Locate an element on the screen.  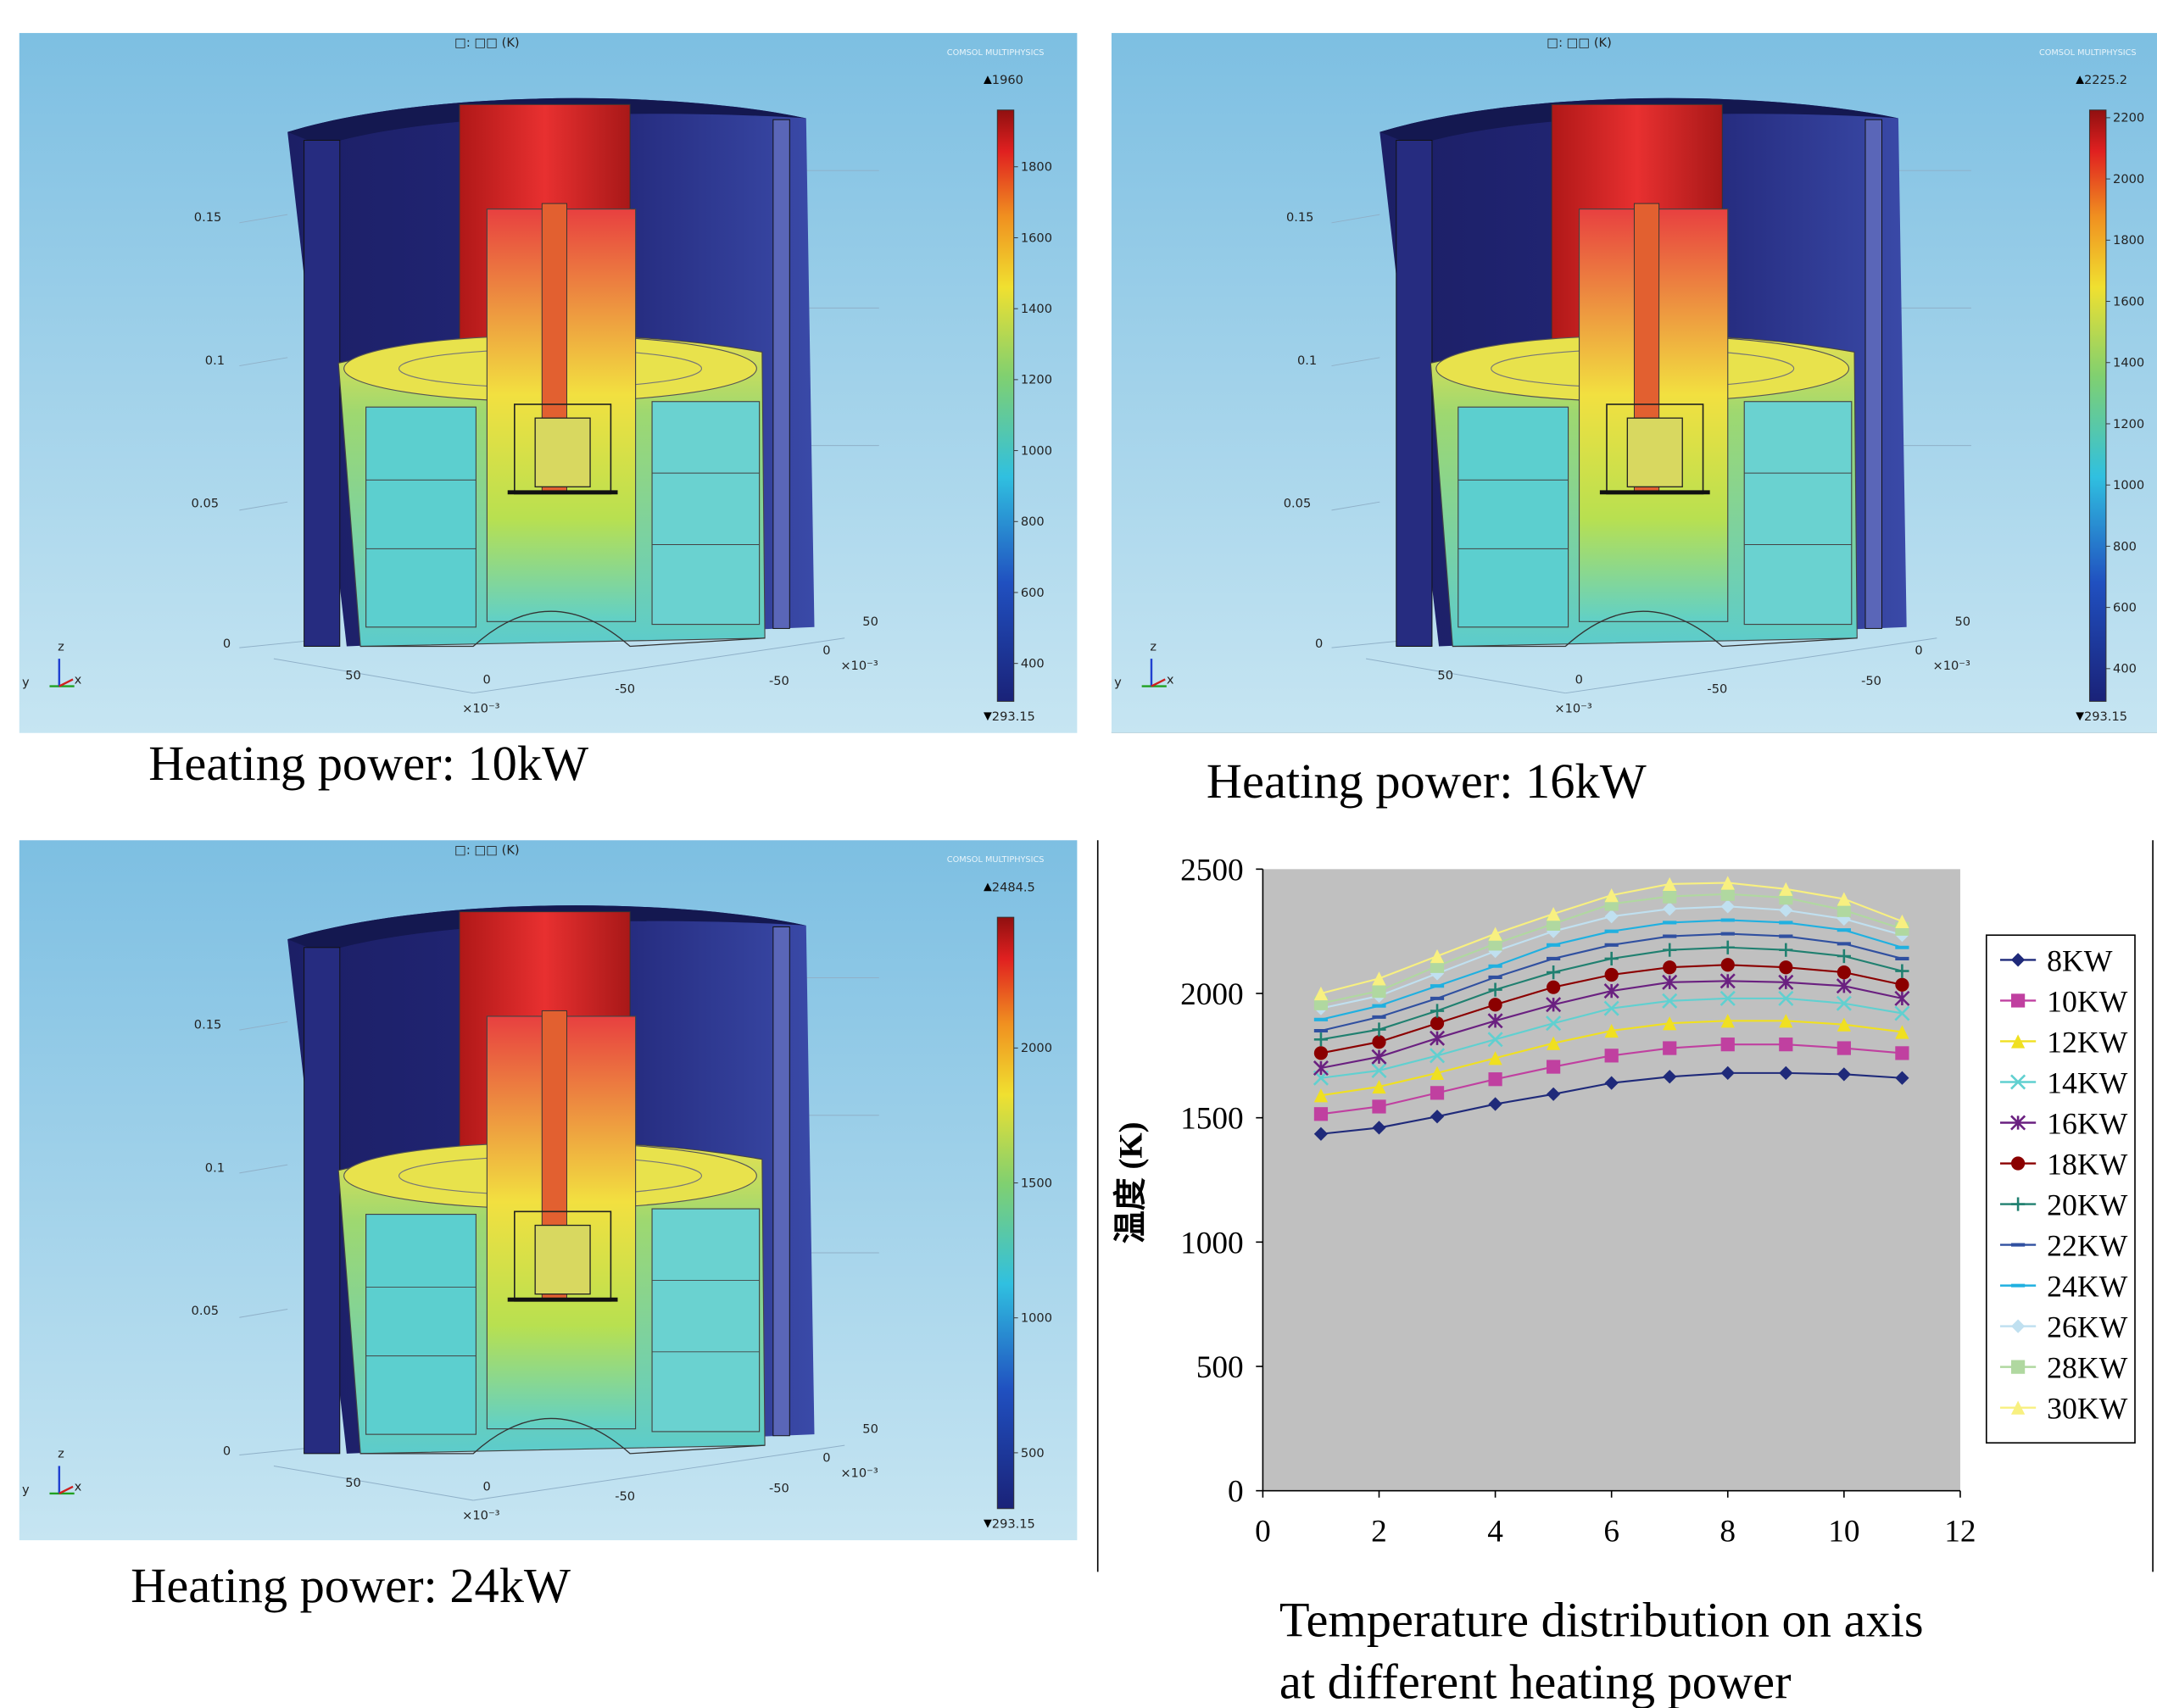
y-tick-label: 1500 is located at coordinates (1212, 1119).